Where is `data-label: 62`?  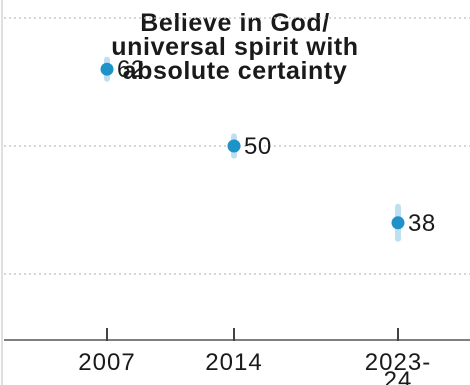
data-label: 62 is located at coordinates (131, 69).